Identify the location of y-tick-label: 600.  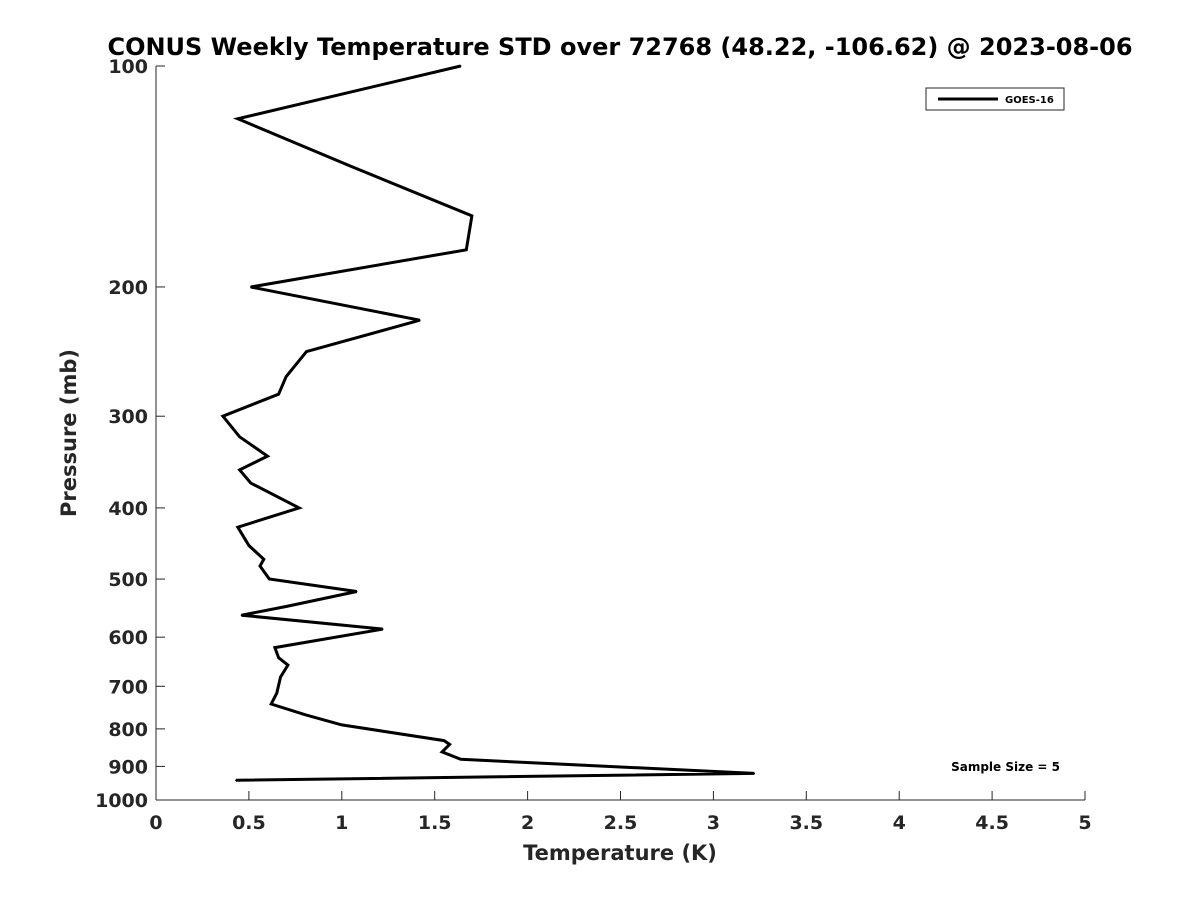
(128, 638).